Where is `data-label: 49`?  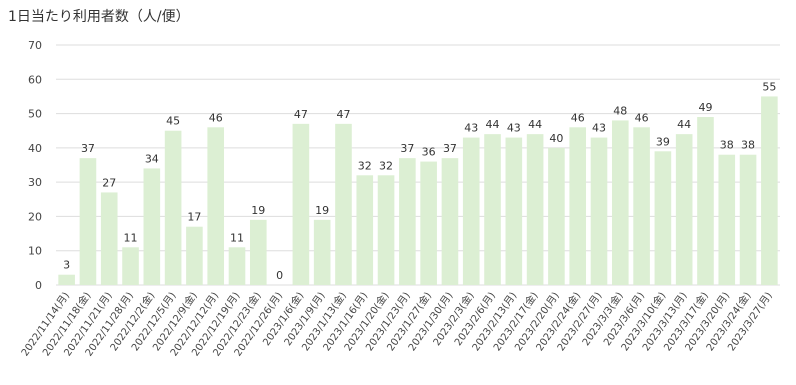 data-label: 49 is located at coordinates (705, 107).